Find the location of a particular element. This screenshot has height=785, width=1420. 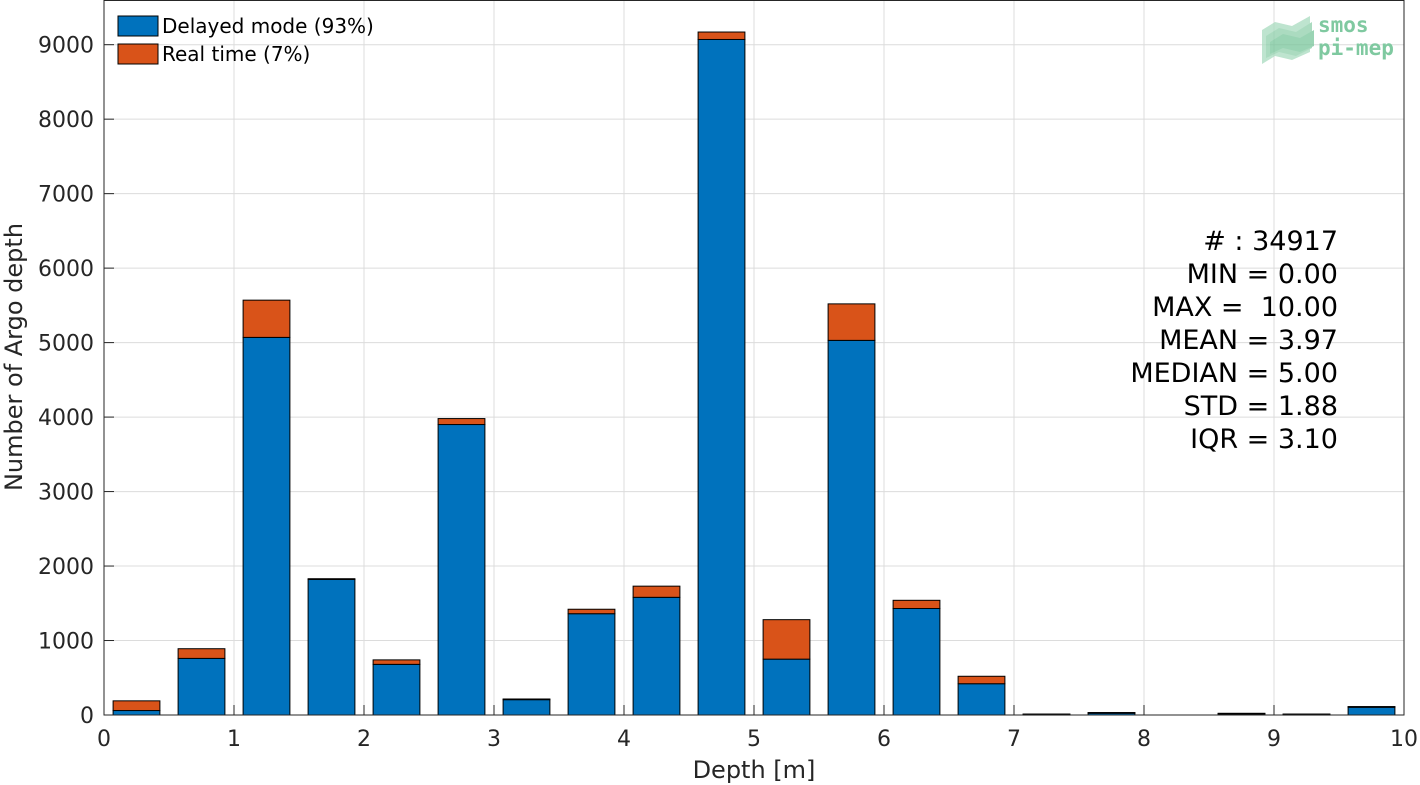

legend-label-delayed: Delayed mode (93%) is located at coordinates (268, 26).